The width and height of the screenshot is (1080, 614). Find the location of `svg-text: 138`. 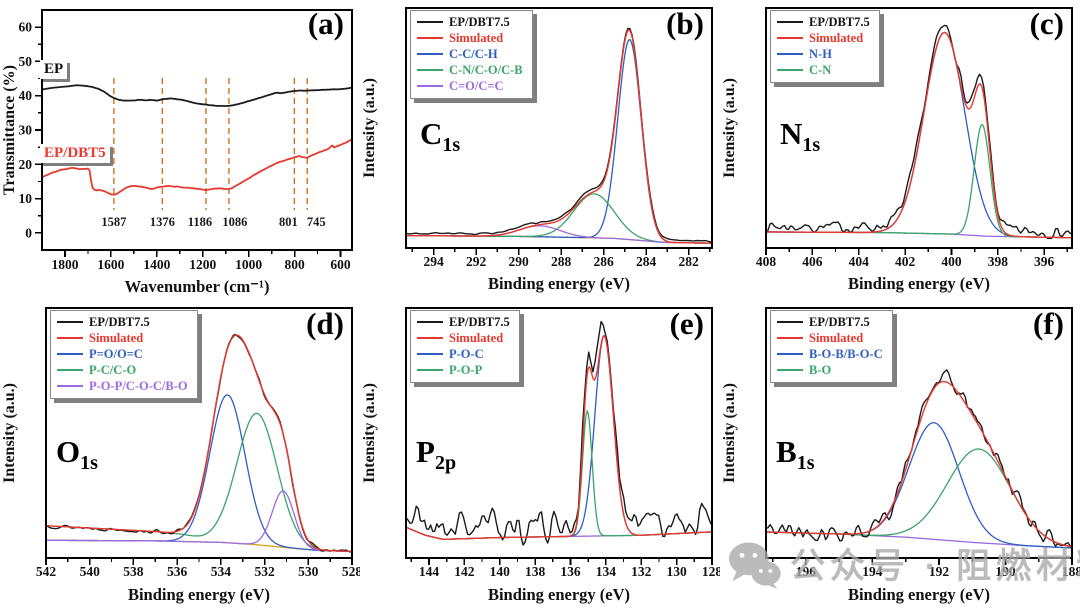

svg-text: 138 is located at coordinates (535, 571).